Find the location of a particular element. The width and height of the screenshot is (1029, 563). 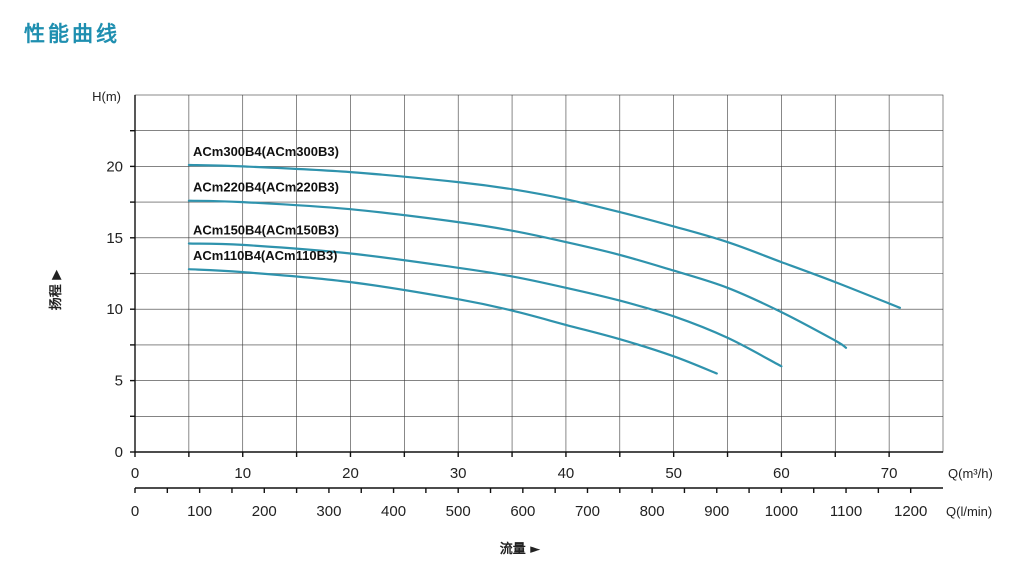

x-top-tick-label: 40 is located at coordinates (566, 473).